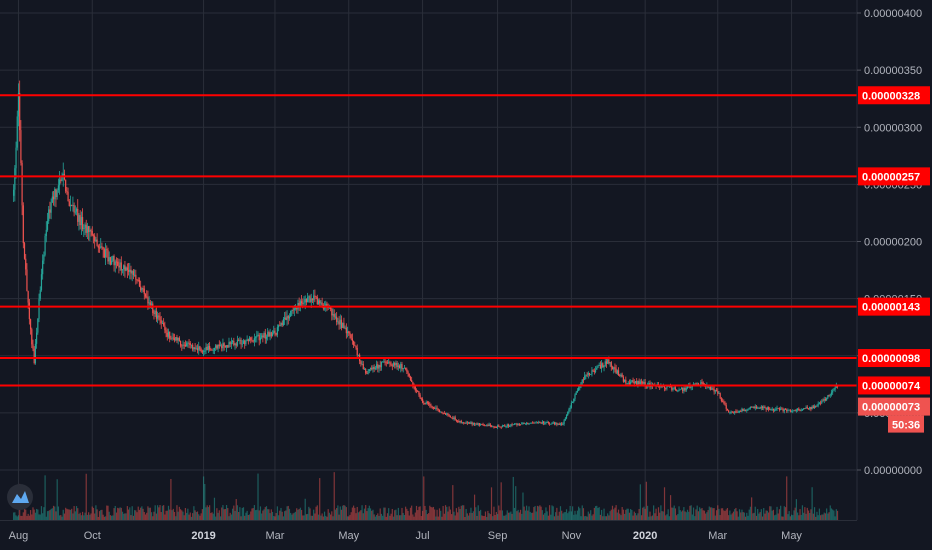 Image resolution: width=932 pixels, height=550 pixels. I want to click on logo-mountain-icon, so click(20, 497).